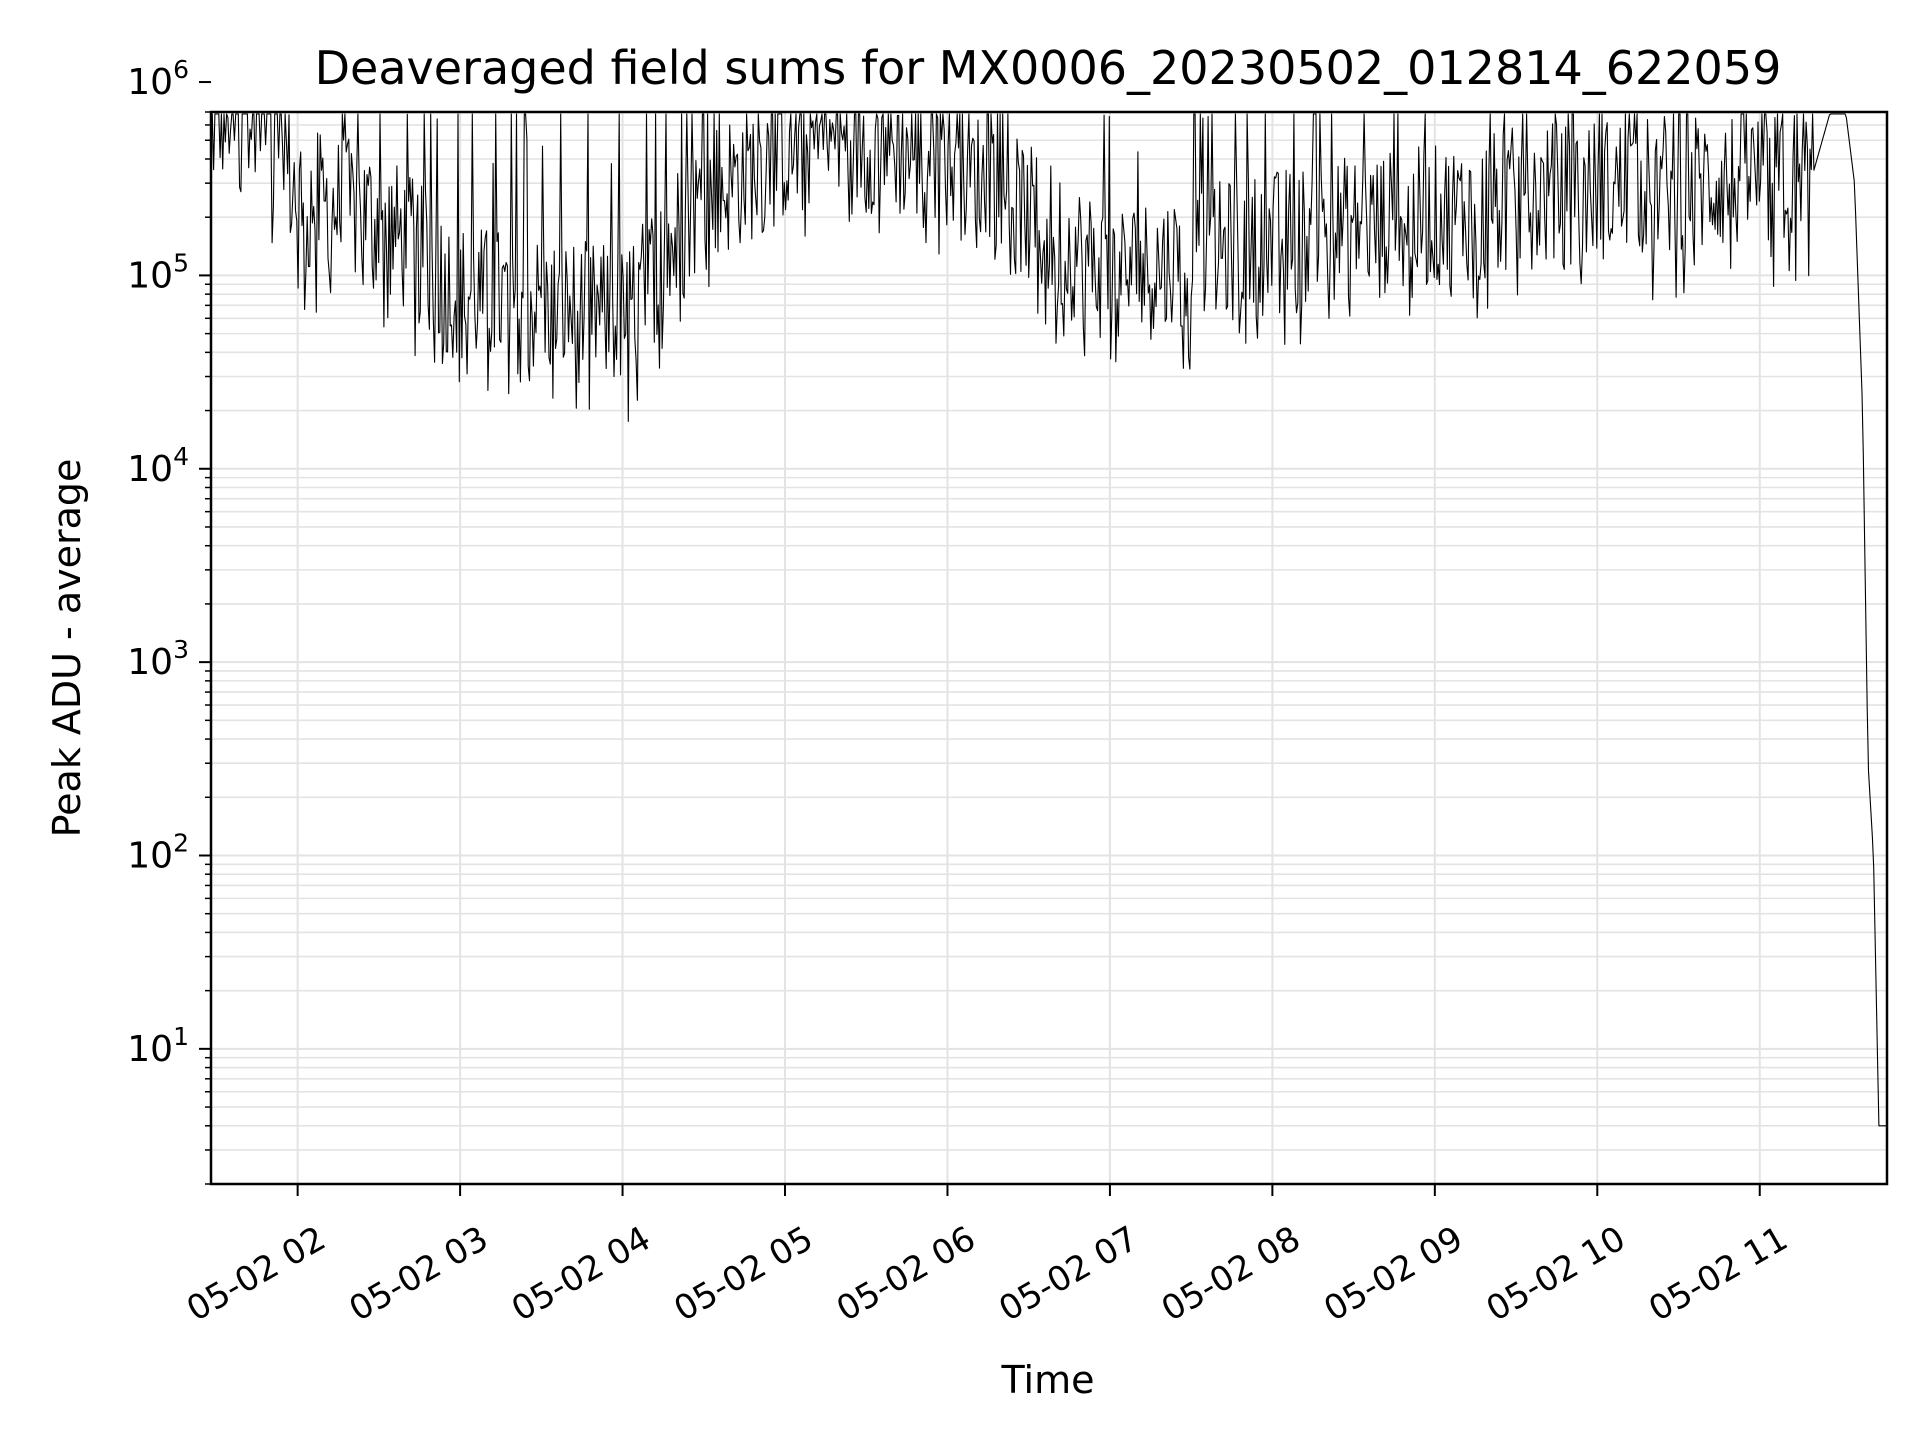 The image size is (1920, 1440). What do you see at coordinates (158, 852) in the screenshot?
I see `y-tick-label: 10²` at bounding box center [158, 852].